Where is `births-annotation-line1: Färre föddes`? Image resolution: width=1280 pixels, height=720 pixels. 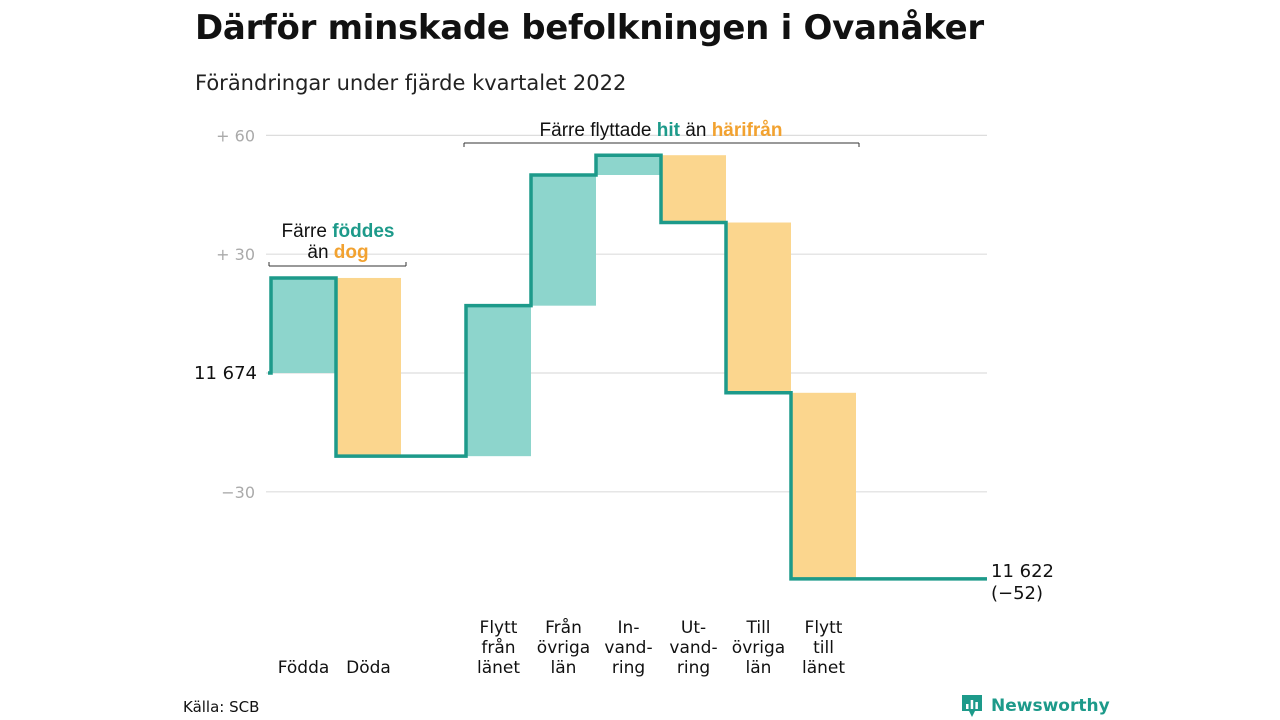 births-annotation-line1: Färre föddes is located at coordinates (338, 231).